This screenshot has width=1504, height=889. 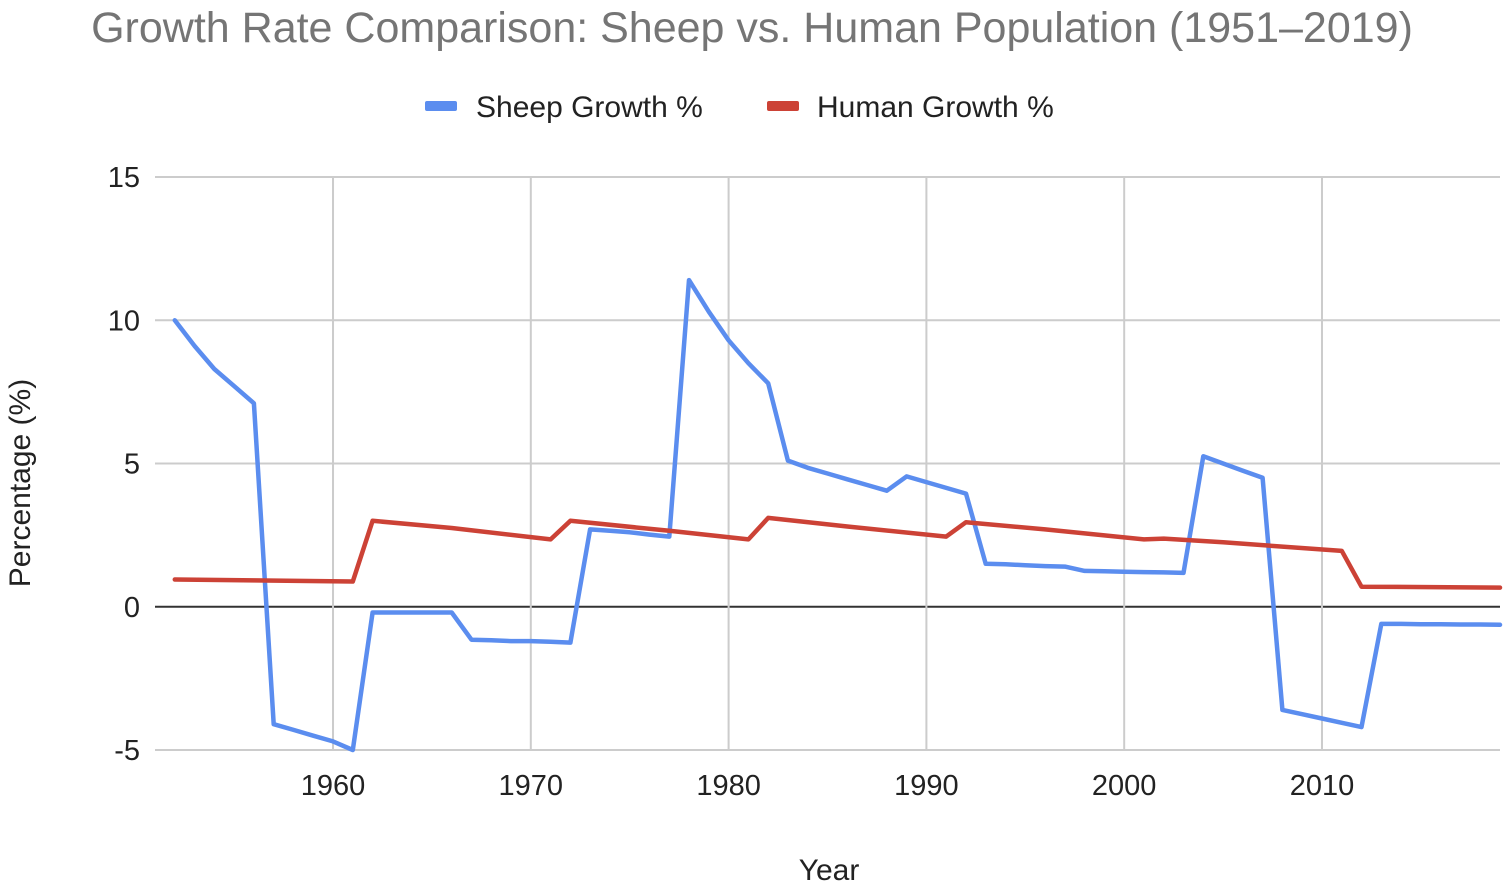 I want to click on legend-label: Sheep Growth %, so click(x=589, y=107).